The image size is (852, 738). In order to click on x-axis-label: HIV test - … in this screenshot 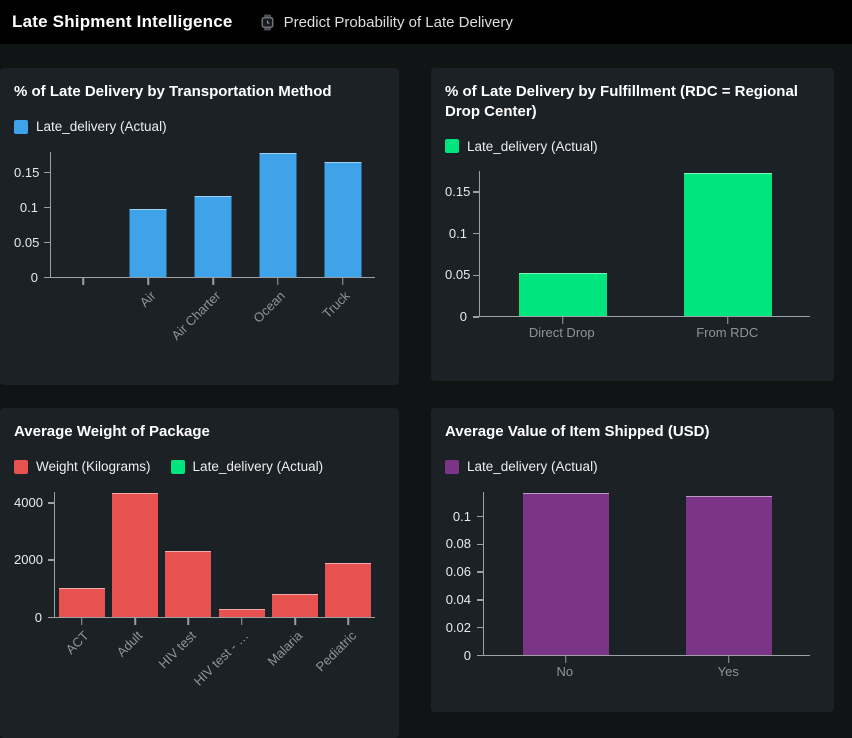, I will do `click(221, 658)`.